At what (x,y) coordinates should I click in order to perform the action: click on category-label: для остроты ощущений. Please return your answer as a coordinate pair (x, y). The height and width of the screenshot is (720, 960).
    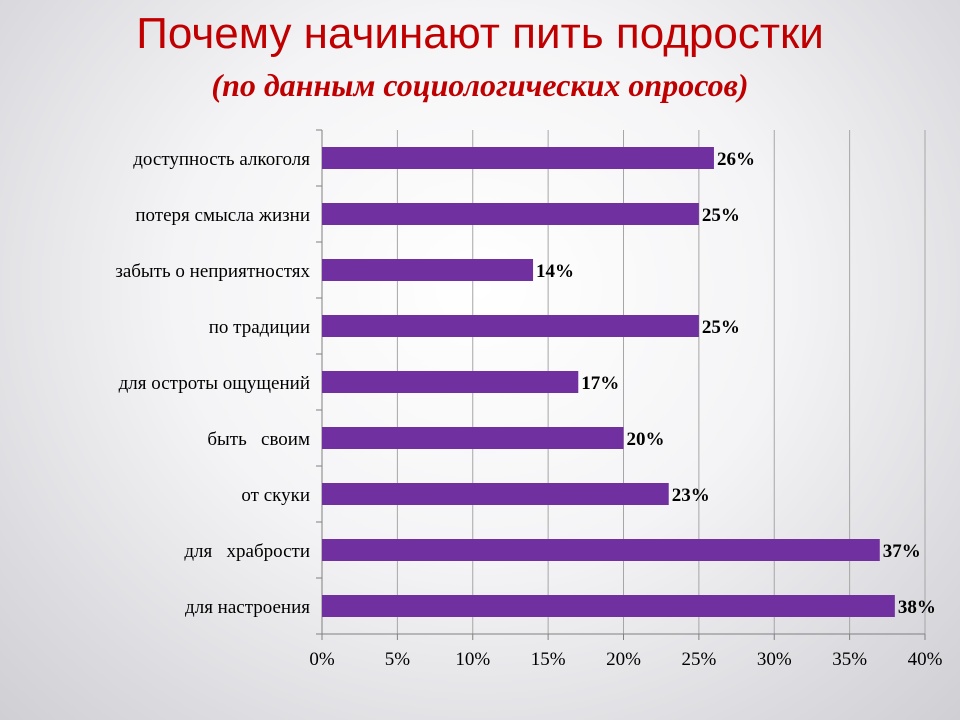
    Looking at the image, I should click on (214, 383).